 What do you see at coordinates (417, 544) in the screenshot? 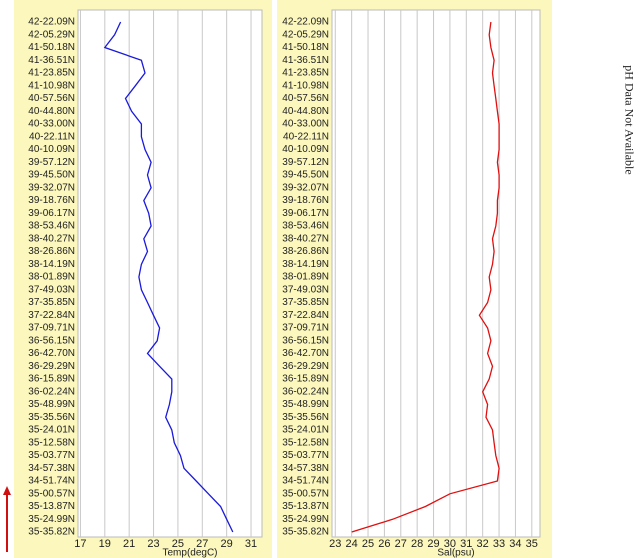
I see `x-tick-label: 28` at bounding box center [417, 544].